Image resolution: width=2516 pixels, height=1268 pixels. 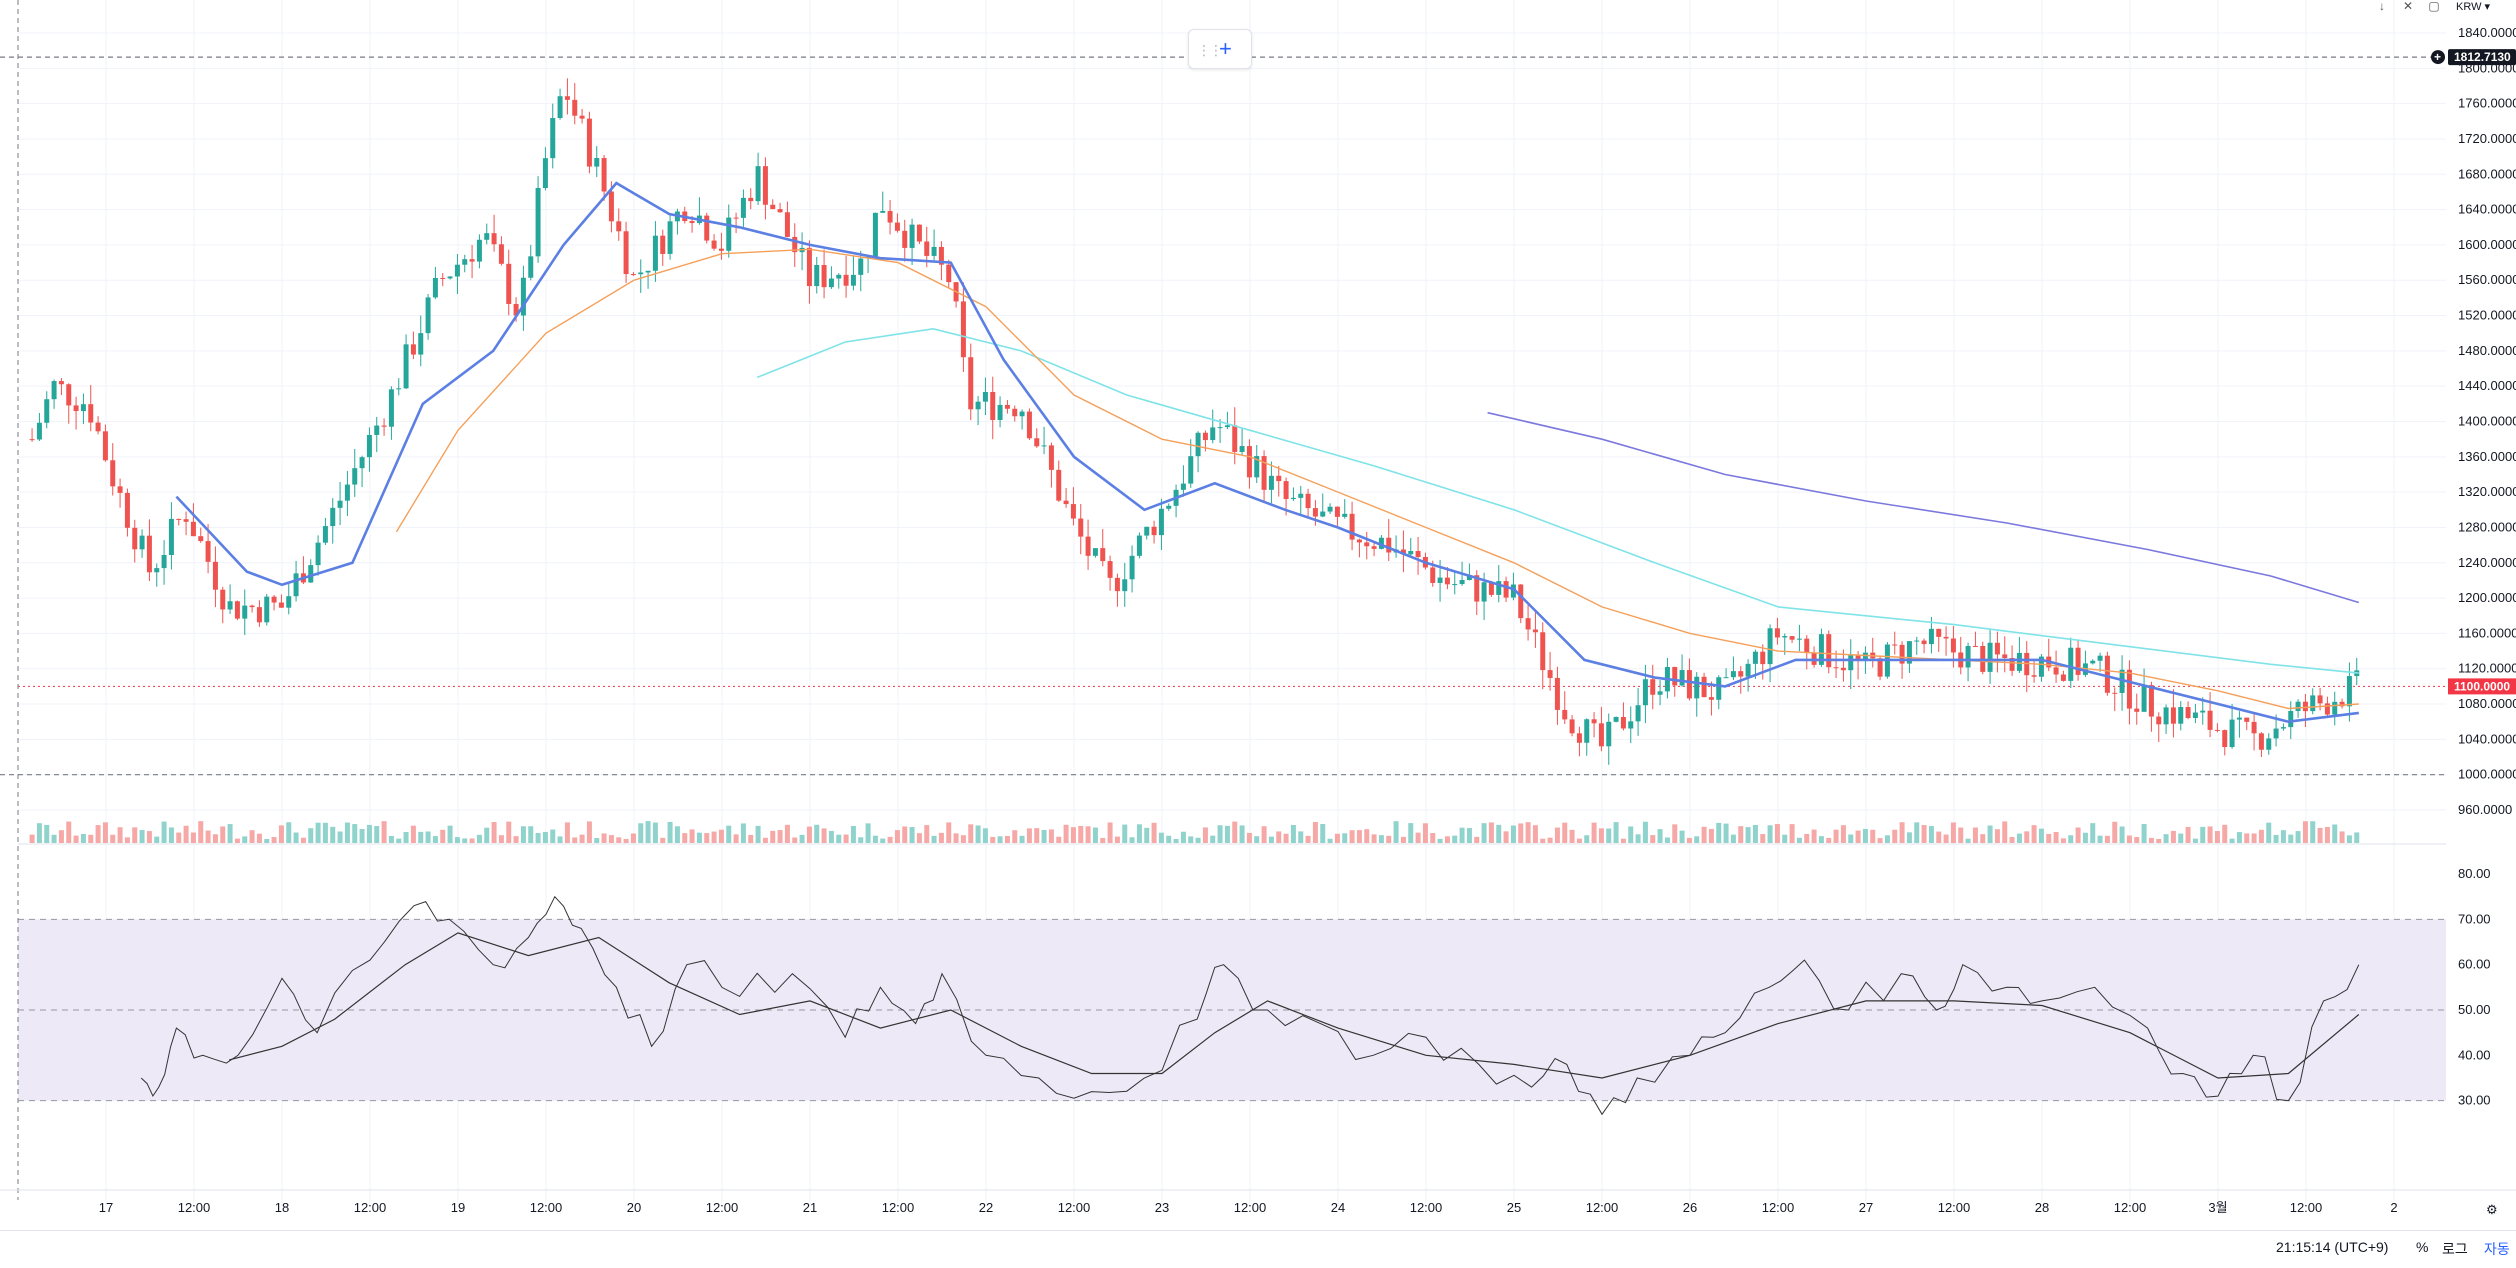 What do you see at coordinates (2382, 6) in the screenshot?
I see `download-icon: ↓` at bounding box center [2382, 6].